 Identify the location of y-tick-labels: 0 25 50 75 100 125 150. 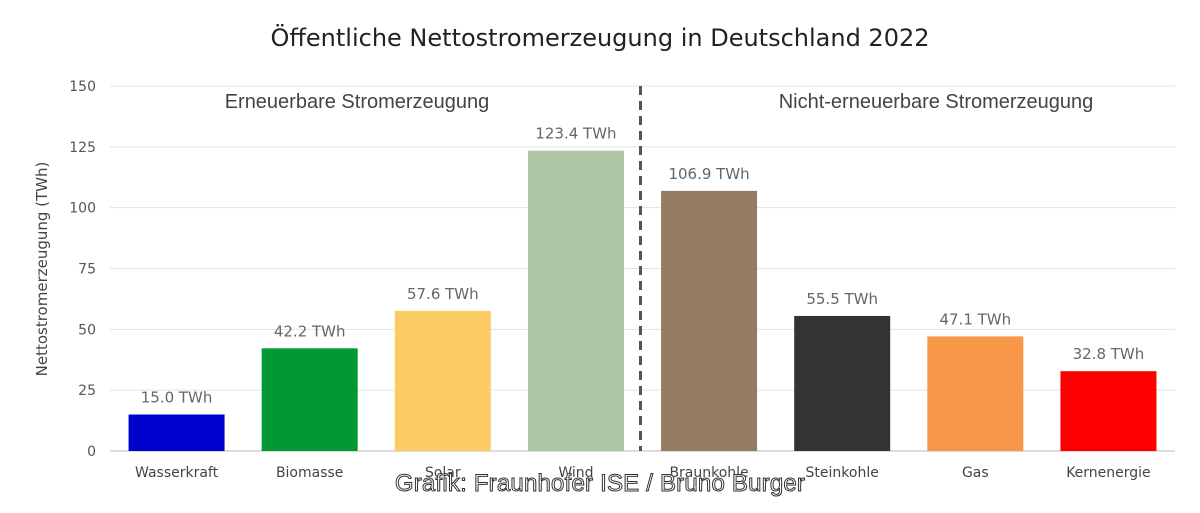
(82, 269).